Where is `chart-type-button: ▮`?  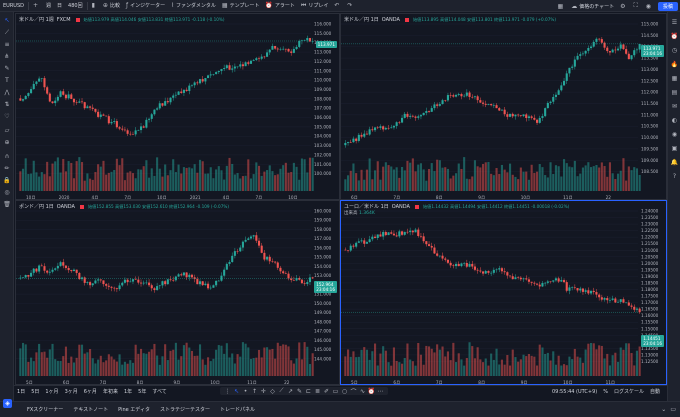
chart-type-button: ▮ is located at coordinates (94, 6).